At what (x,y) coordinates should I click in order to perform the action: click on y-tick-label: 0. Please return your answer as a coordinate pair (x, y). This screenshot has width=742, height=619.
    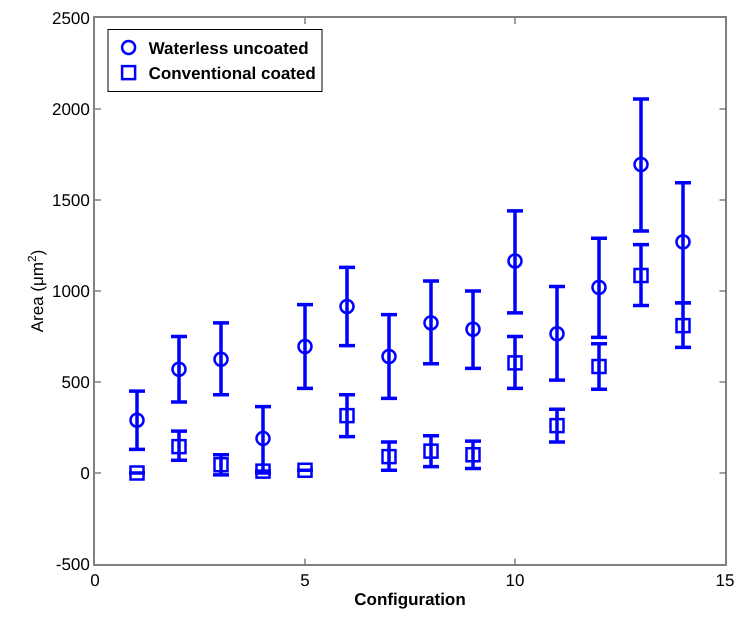
    Looking at the image, I should click on (85, 473).